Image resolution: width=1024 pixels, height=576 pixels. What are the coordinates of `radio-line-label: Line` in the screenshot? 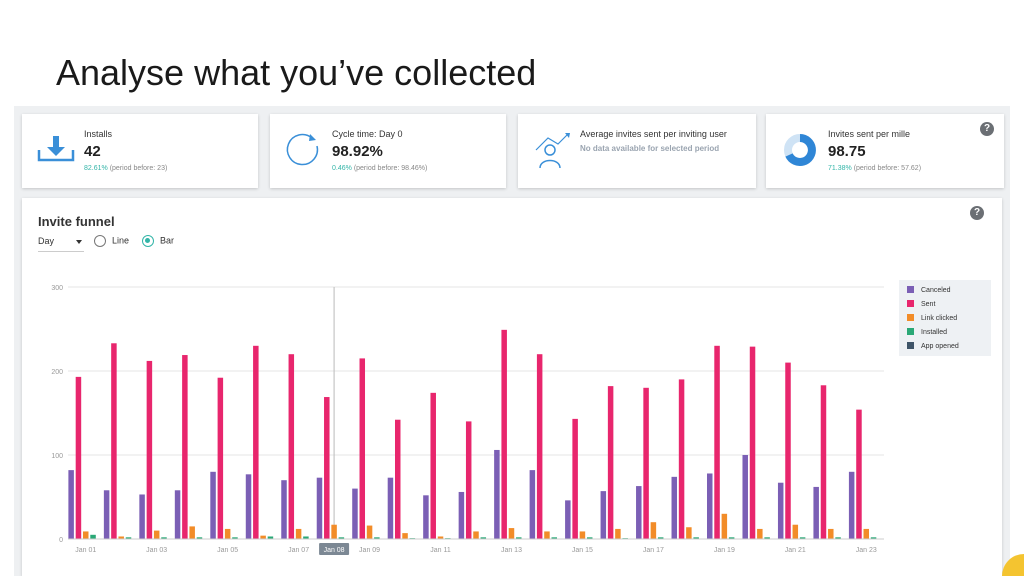 It's located at (121, 240).